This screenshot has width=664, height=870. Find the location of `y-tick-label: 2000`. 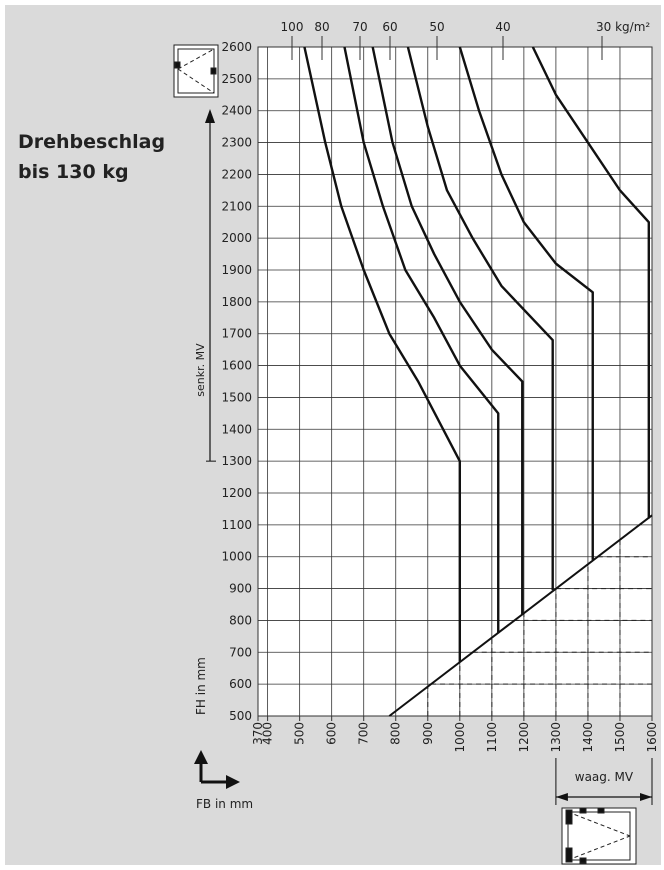

y-tick-label: 2000 is located at coordinates (236, 238).